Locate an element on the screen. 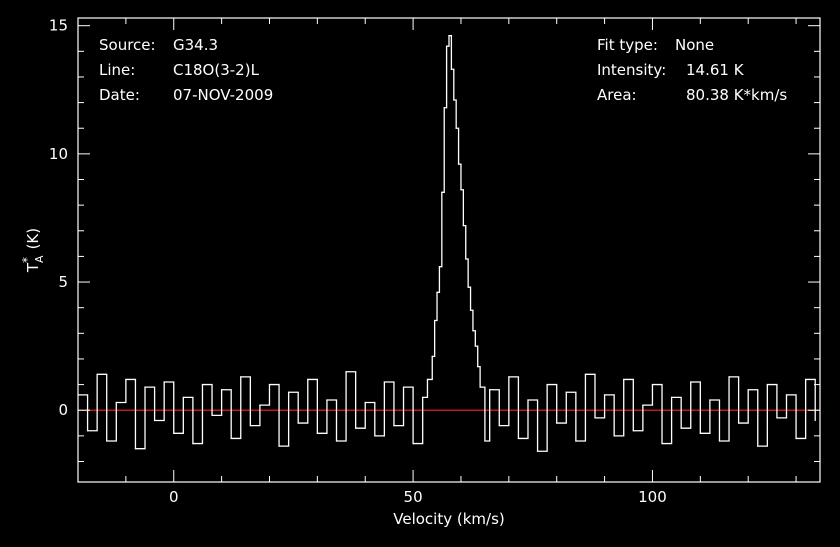 Image resolution: width=840 pixels, height=547 pixels. x-tick-label: 100 is located at coordinates (652, 497).